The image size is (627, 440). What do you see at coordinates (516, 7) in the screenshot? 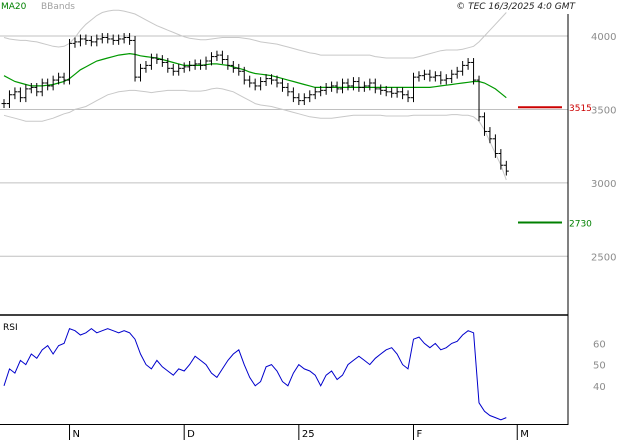
I see `timestamp: © TEC 16/3/2025 4:0 GMT` at bounding box center [516, 7].